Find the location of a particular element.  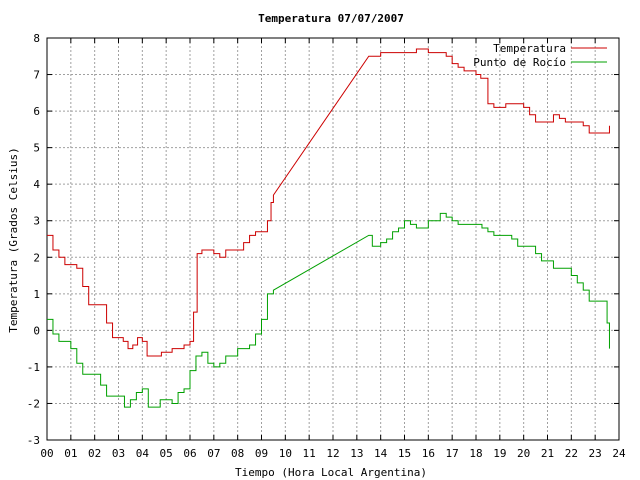

y-tick-label: -1 is located at coordinates (33, 367).